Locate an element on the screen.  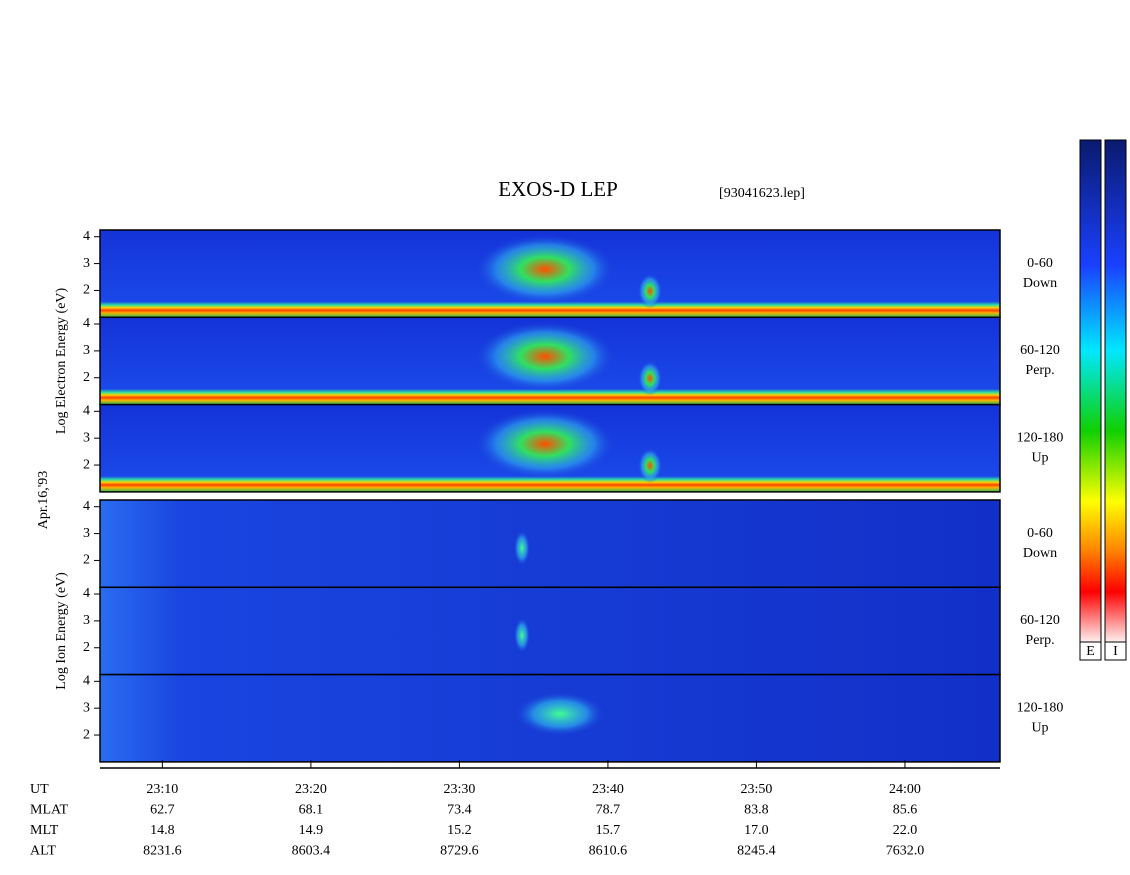
row-label: ALT is located at coordinates (43, 851).